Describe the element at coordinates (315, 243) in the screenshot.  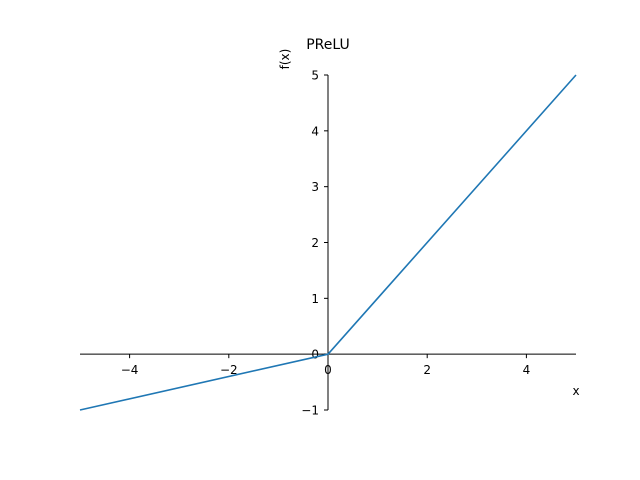
I see `y-tick-label: 2` at that location.